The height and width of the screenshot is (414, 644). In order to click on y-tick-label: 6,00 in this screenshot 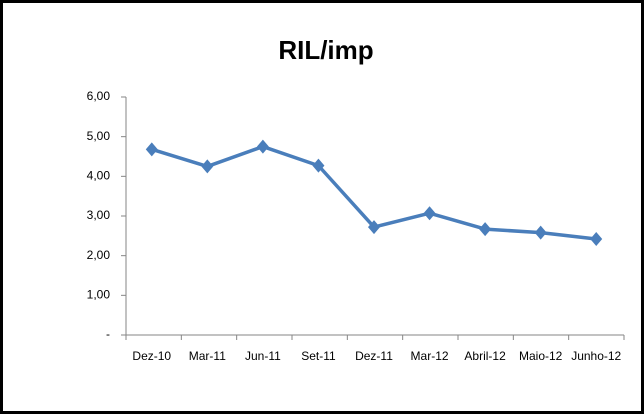, I will do `click(99, 96)`.